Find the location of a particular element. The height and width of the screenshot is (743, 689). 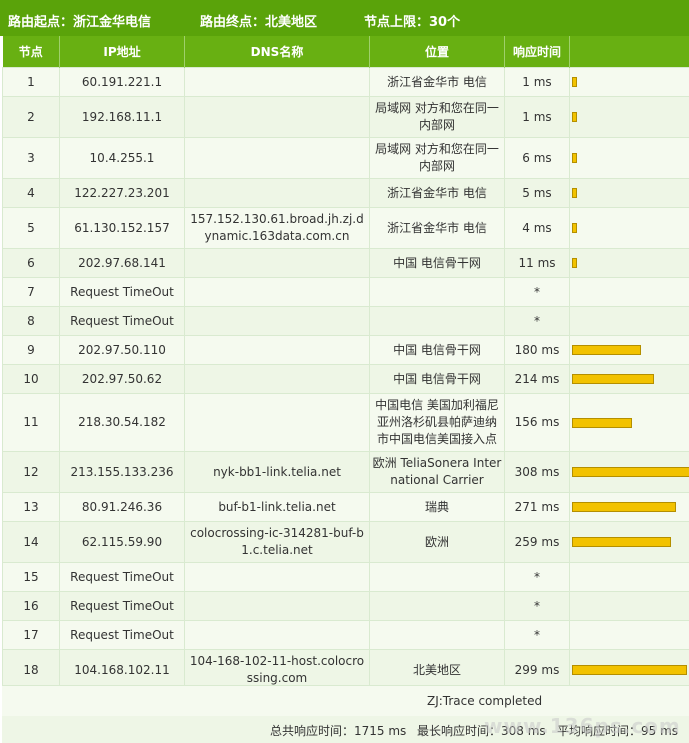

hop-node: 2 is located at coordinates (31, 117).